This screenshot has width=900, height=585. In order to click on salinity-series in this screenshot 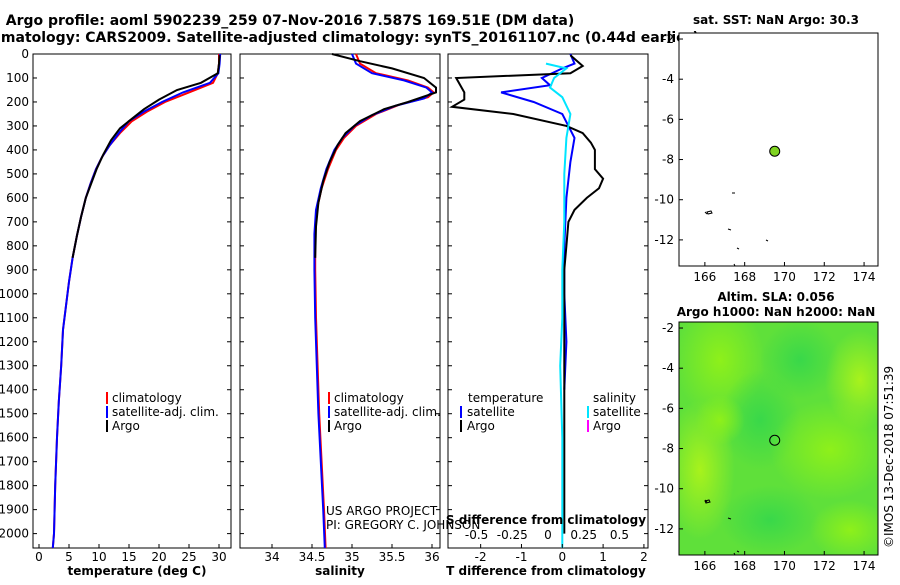, I will do `click(375, 301)`.